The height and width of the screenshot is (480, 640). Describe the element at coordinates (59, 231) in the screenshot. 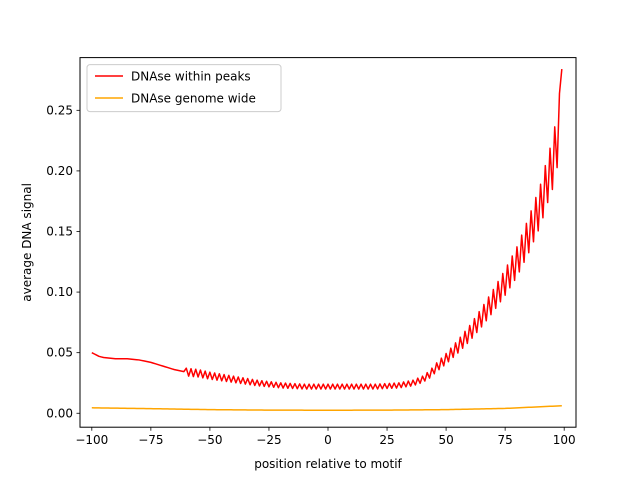

I see `y-tick-label: 0.15` at that location.